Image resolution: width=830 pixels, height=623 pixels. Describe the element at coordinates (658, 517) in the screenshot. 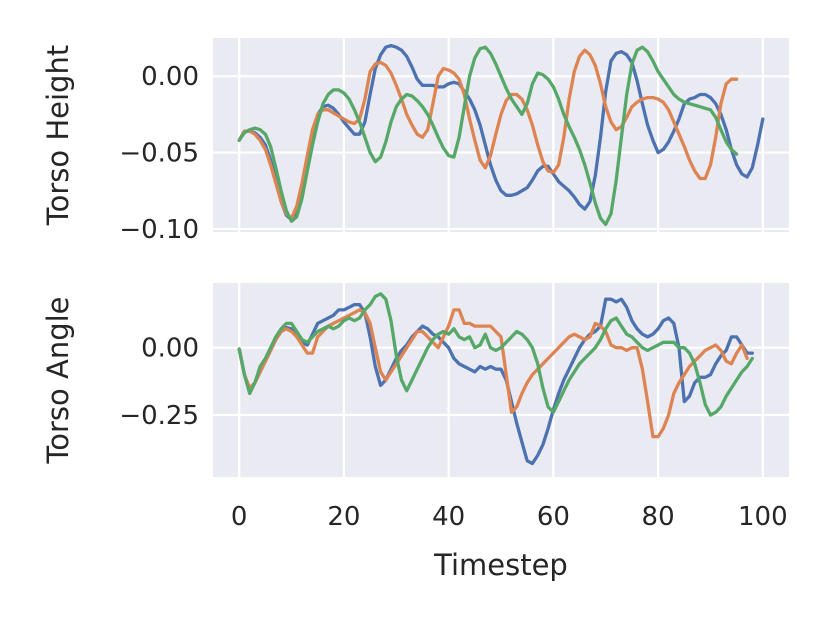

I see `x-tick-label: 80` at that location.